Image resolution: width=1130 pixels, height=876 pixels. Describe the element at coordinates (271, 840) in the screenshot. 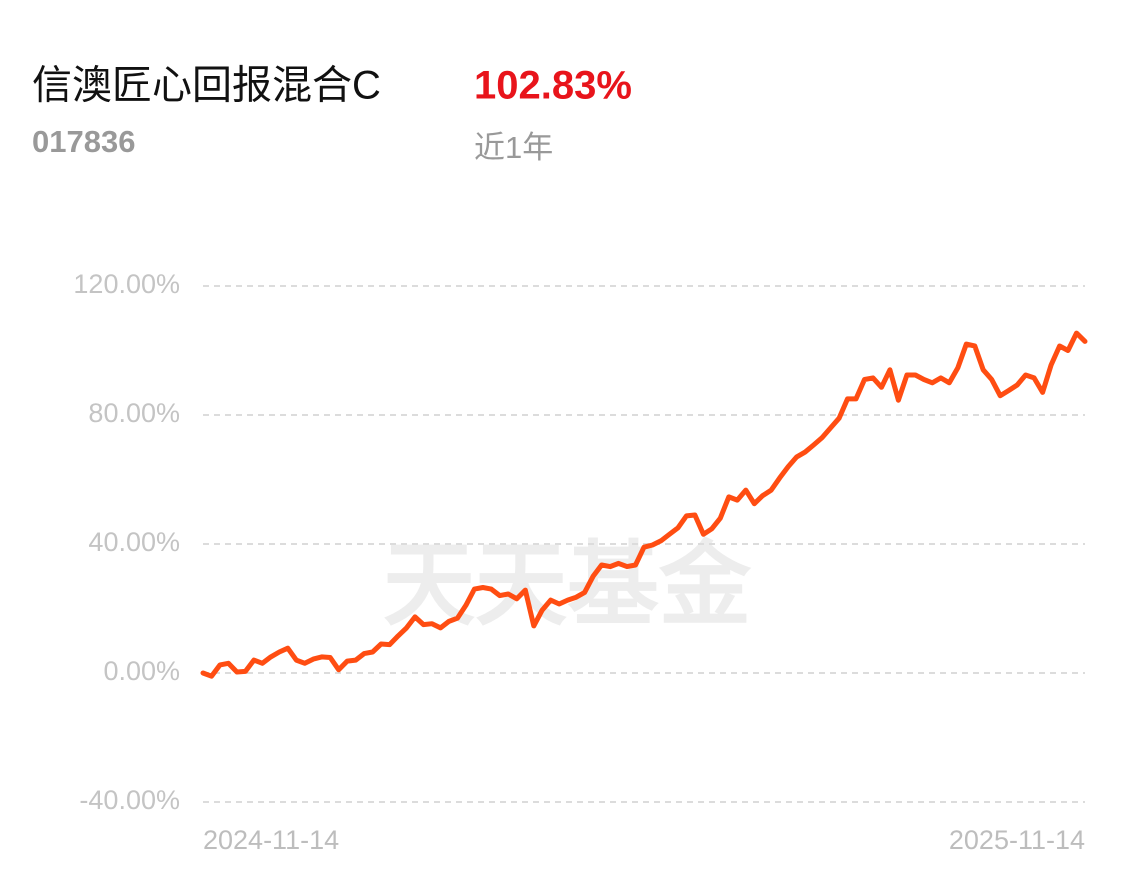

I see `x-tick-label: 2024-11-14` at that location.